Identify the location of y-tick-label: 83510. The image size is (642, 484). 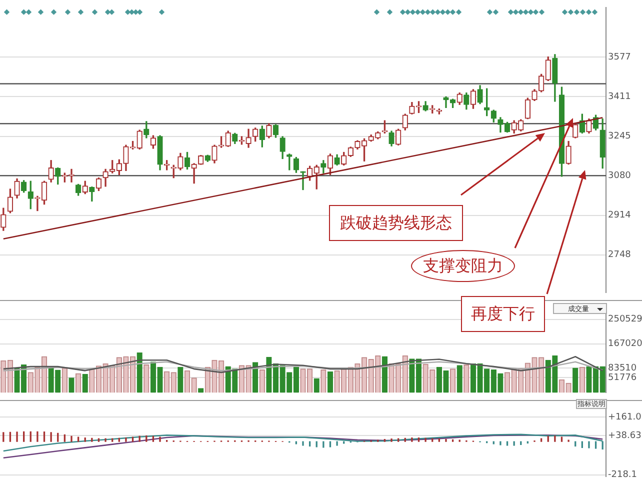
(622, 369).